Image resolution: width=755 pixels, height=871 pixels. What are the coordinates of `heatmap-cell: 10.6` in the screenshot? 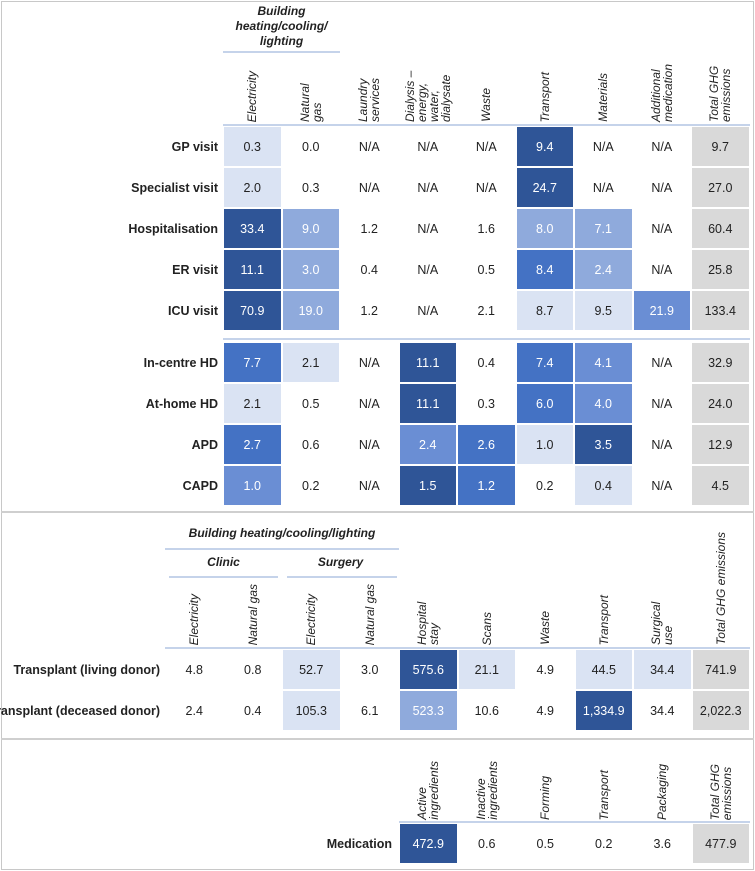 It's located at (486, 710).